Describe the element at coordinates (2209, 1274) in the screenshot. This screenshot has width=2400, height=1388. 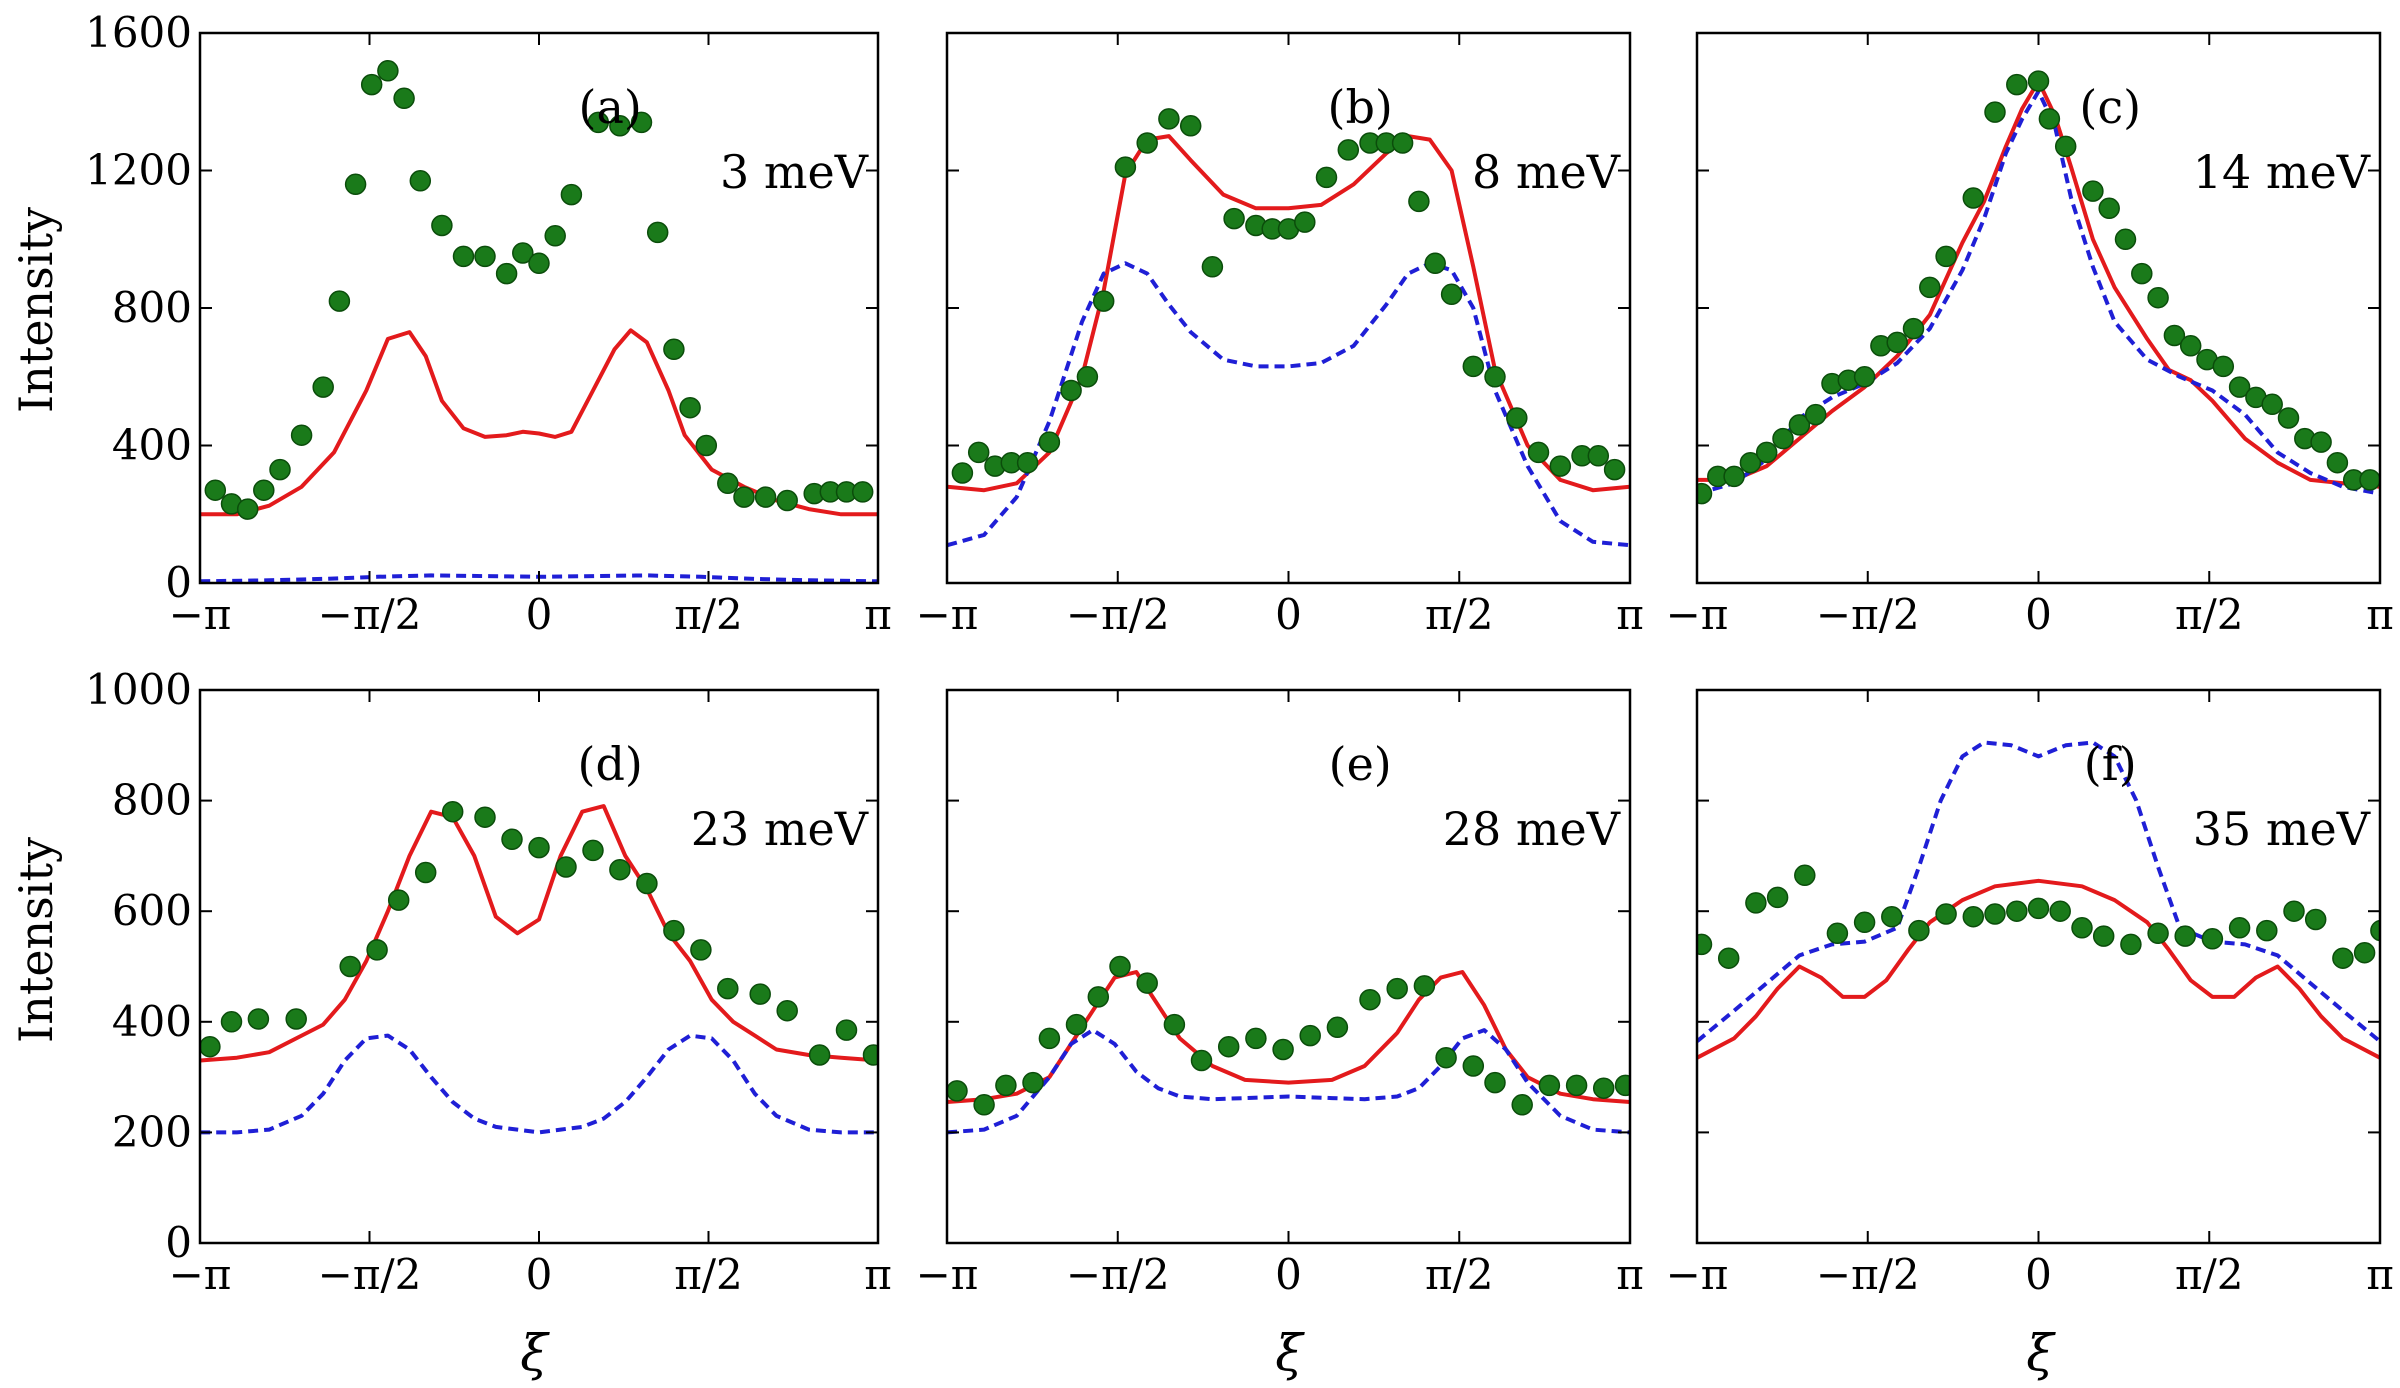
I see `xtick-label-f: π/2` at that location.